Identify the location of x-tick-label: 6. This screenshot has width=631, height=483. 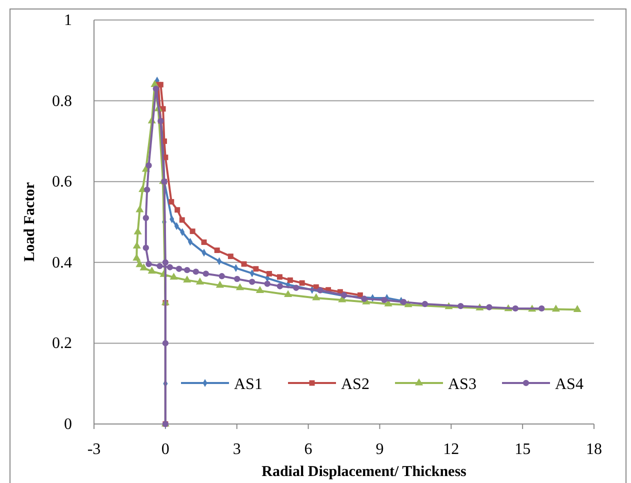
(308, 449).